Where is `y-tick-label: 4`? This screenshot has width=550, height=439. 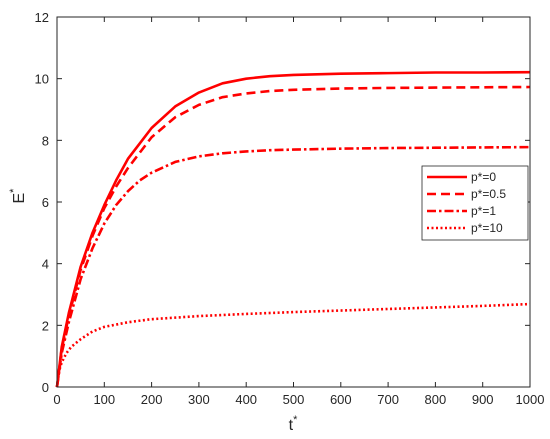 y-tick-label: 4 is located at coordinates (45, 264).